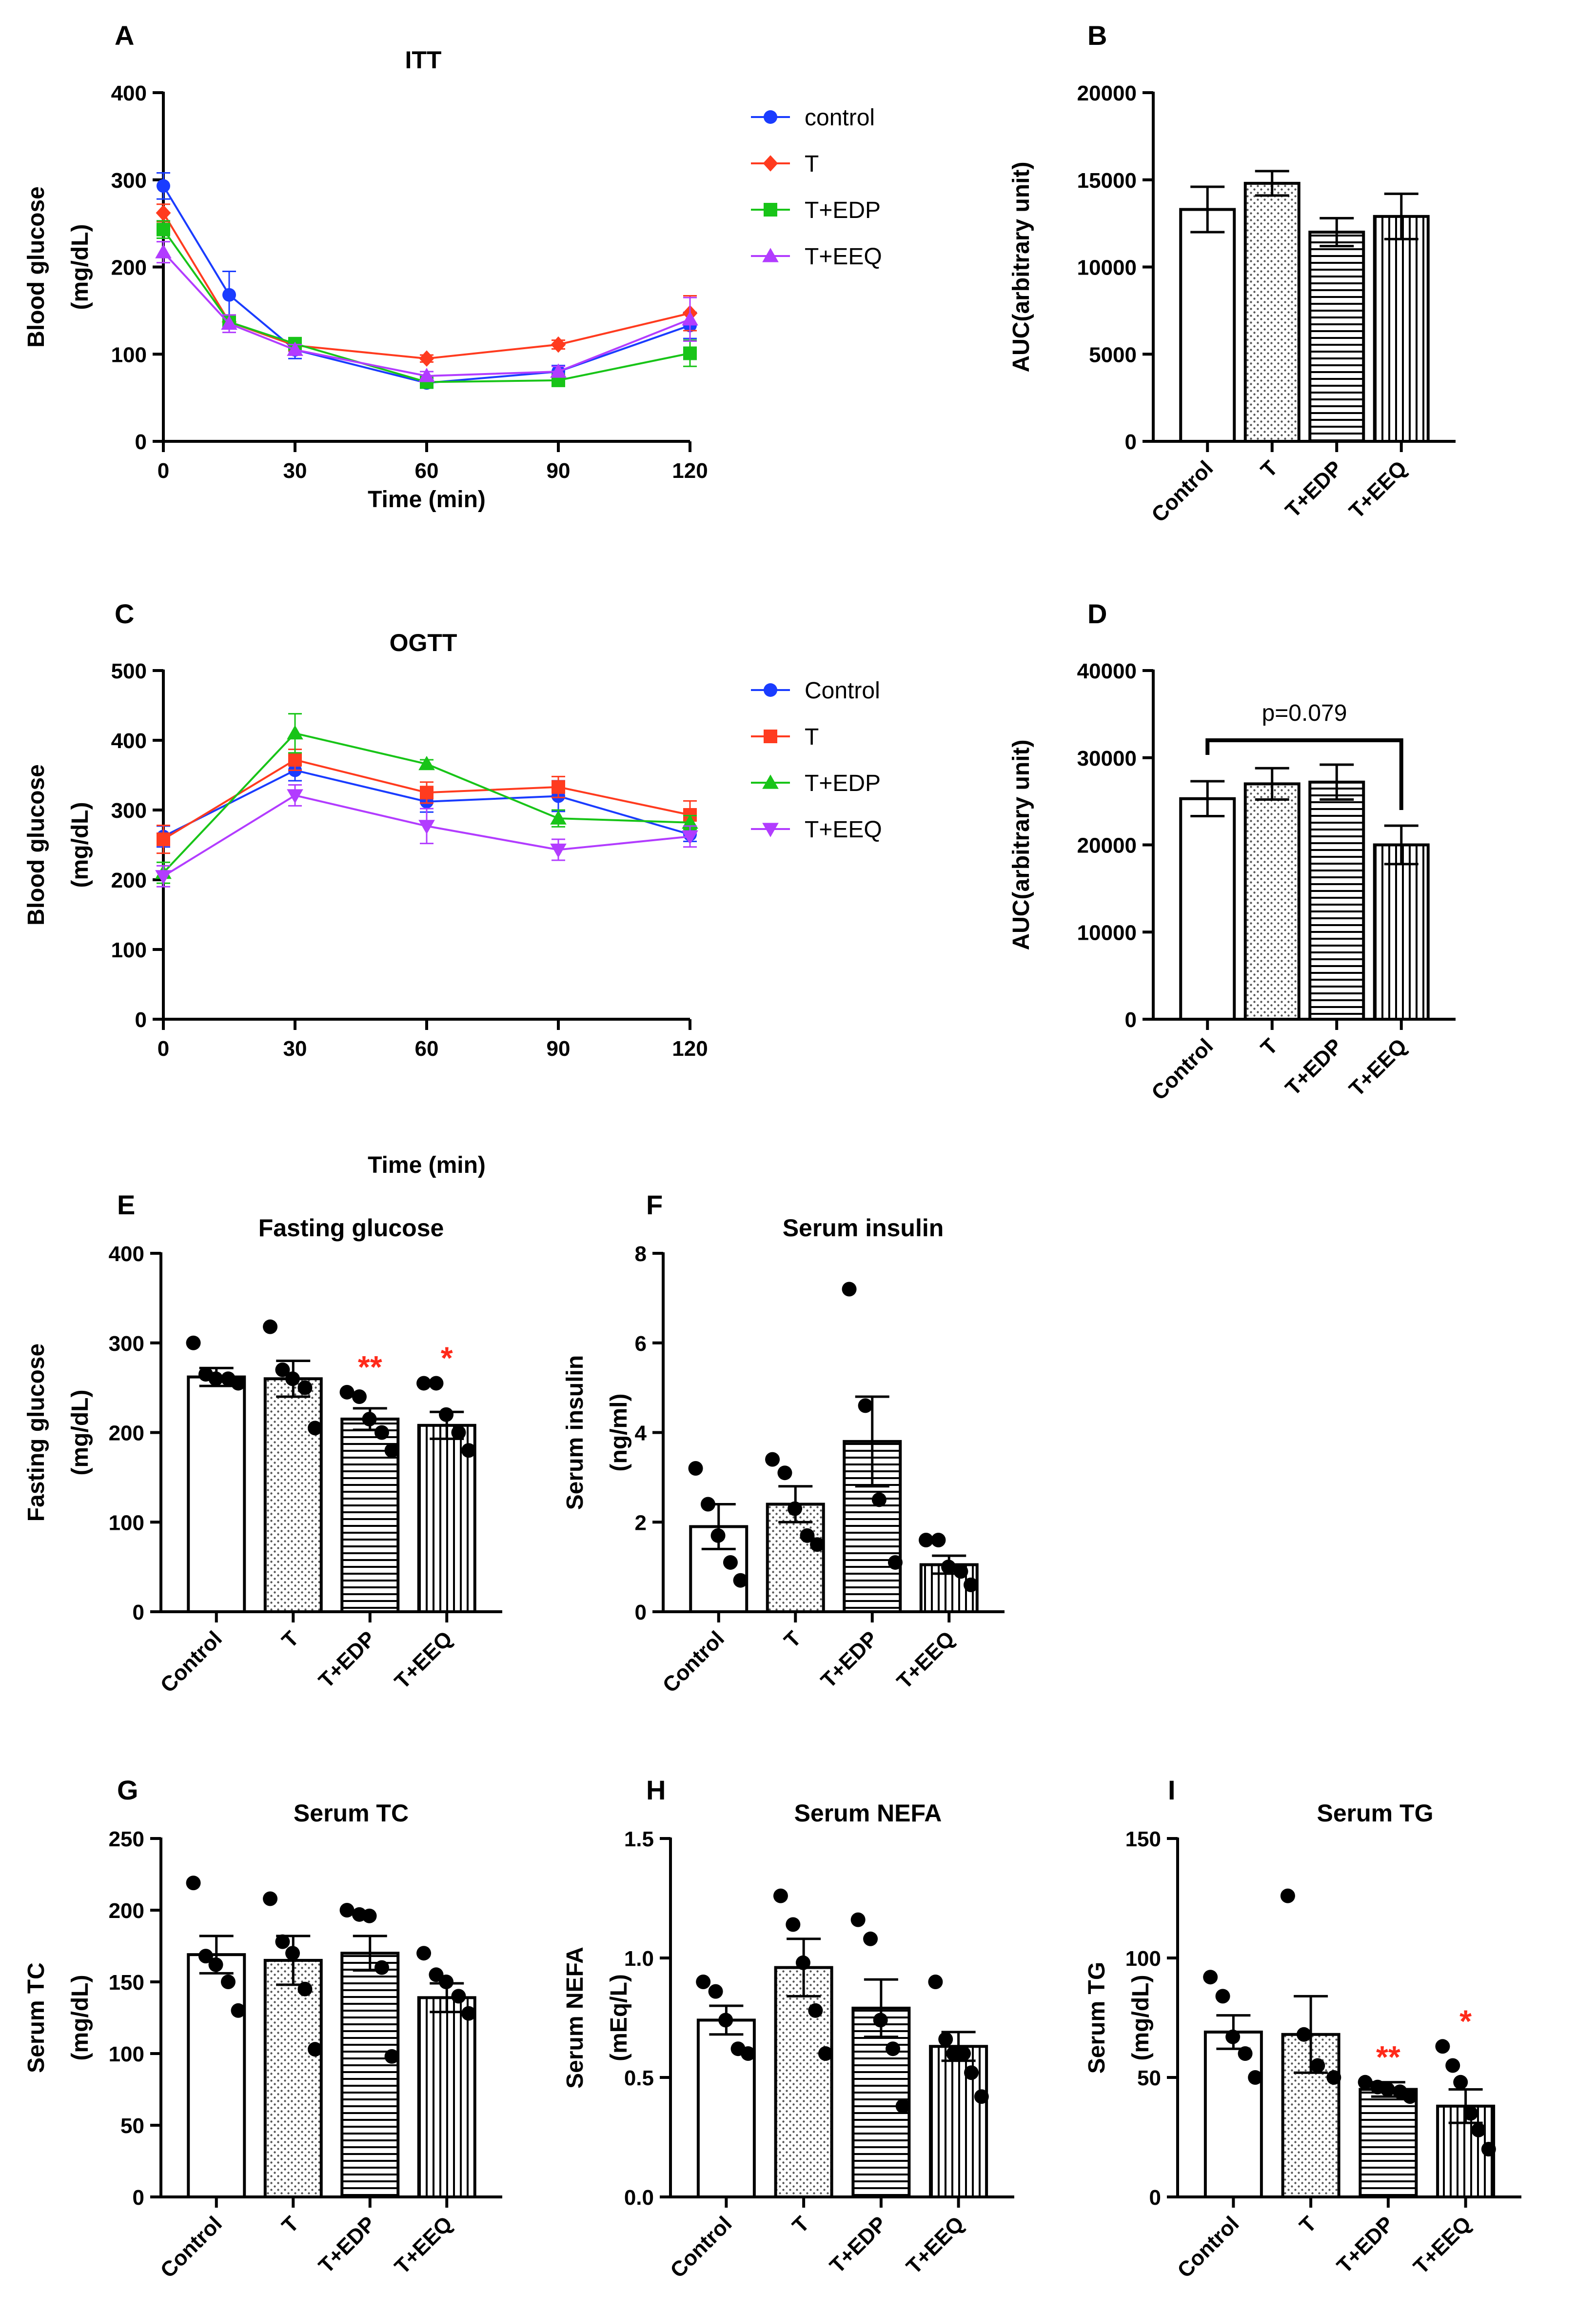  I want to click on legend-label: Control, so click(842, 691).